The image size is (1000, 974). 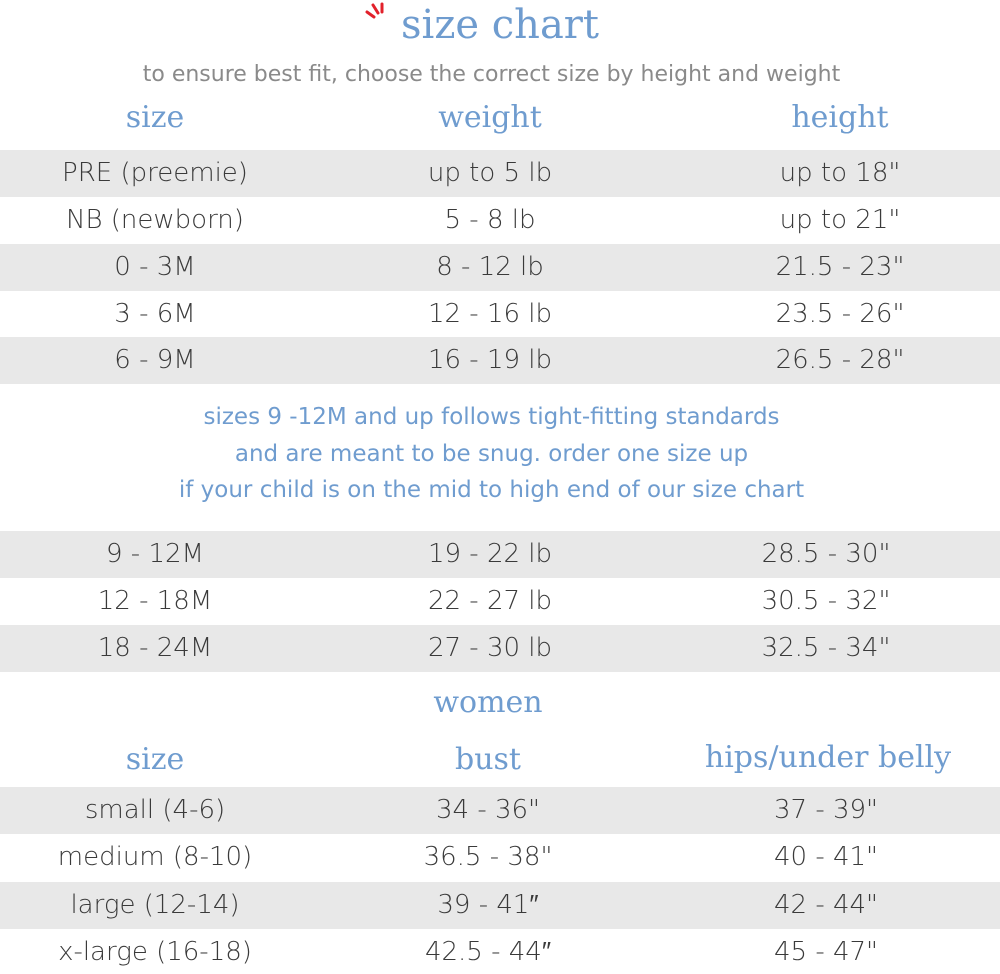 What do you see at coordinates (490, 360) in the screenshot?
I see `cell-weight: 16 - 19 lb` at bounding box center [490, 360].